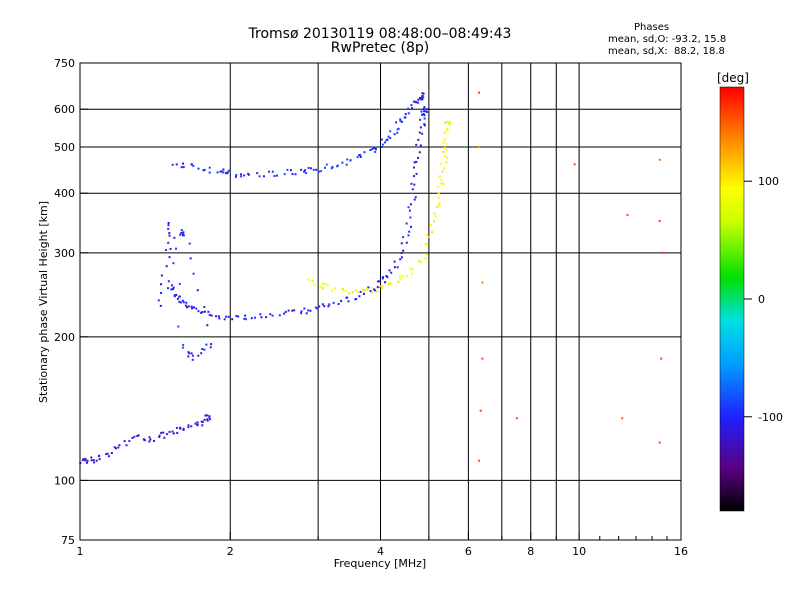 The width and height of the screenshot is (800, 600). What do you see at coordinates (43, 302) in the screenshot?
I see `y-axis-label: Stationary phase Virtual Height [km]` at bounding box center [43, 302].